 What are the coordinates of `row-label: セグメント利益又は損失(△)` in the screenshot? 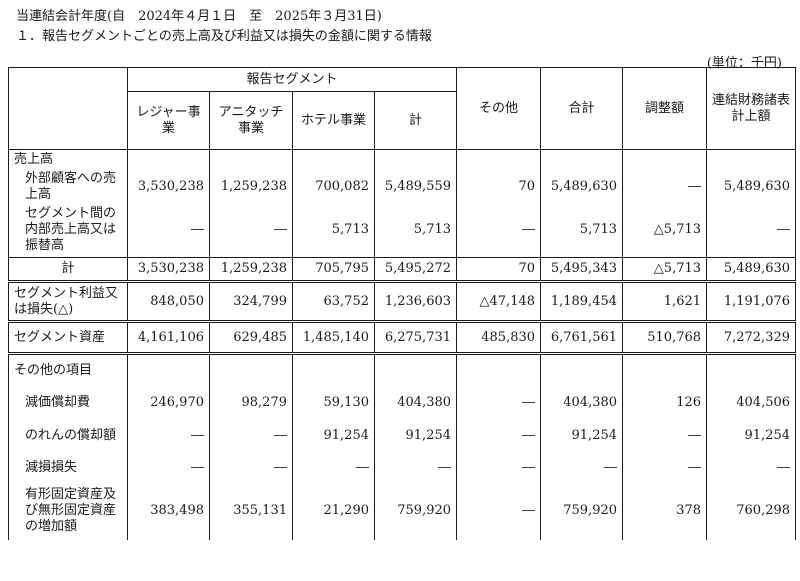 It's located at (68, 301).